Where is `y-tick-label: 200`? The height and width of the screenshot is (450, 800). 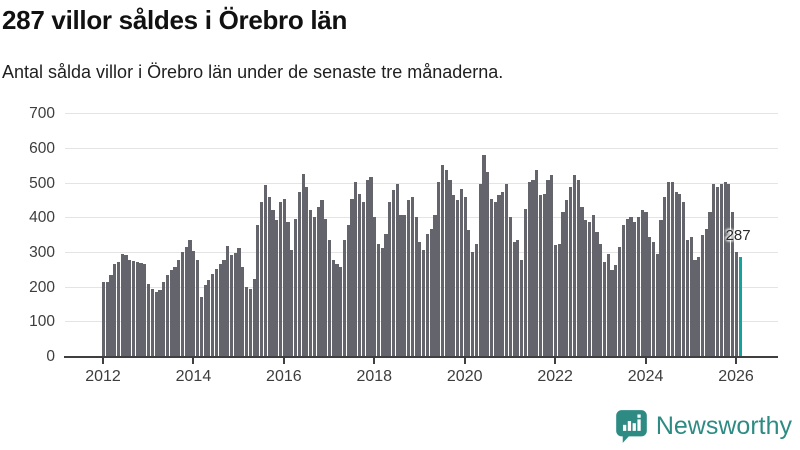
y-tick-label: 200 is located at coordinates (42, 287).